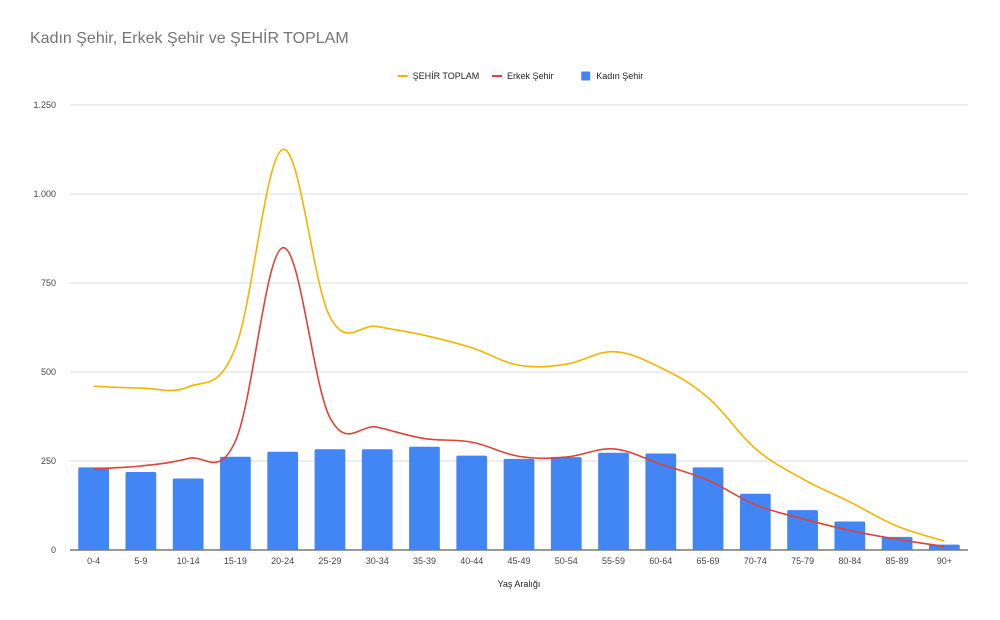 The height and width of the screenshot is (620, 1000). Describe the element at coordinates (235, 561) in the screenshot. I see `x-tick-label: 15-19` at that location.